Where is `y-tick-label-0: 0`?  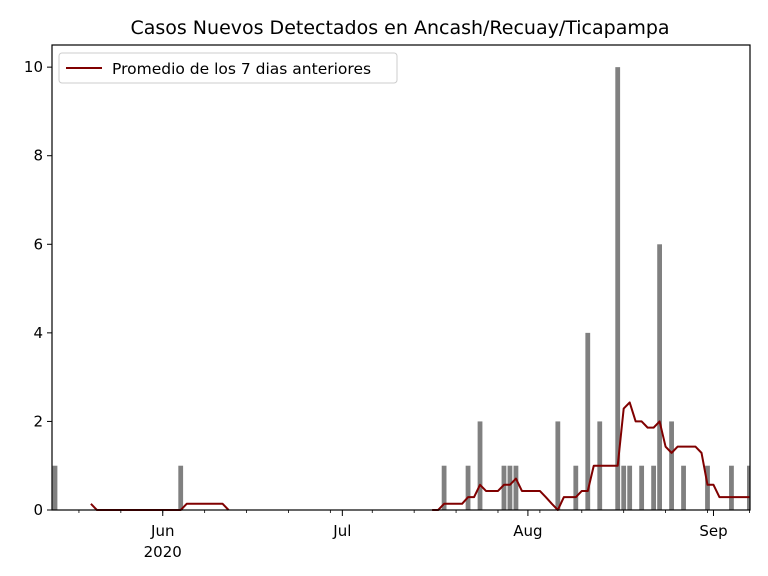 y-tick-label-0: 0 is located at coordinates (38, 510).